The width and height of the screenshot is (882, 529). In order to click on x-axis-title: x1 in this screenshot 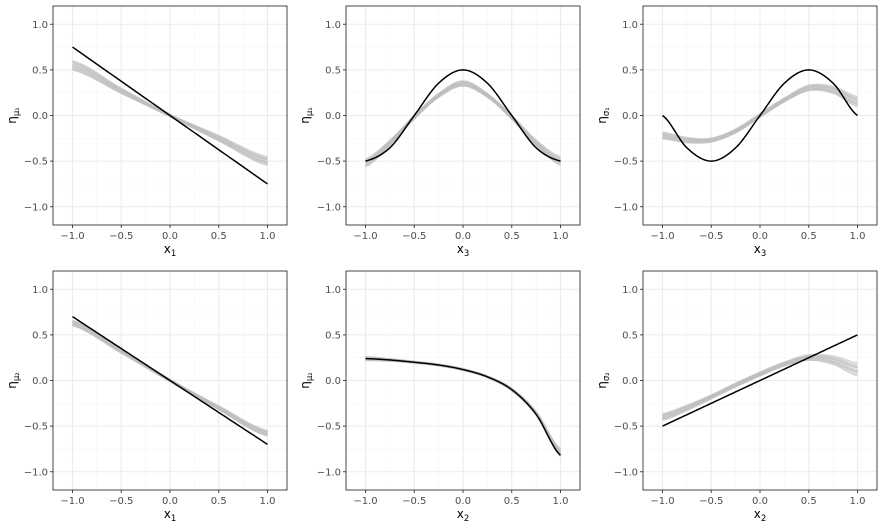, I will do `click(170, 515)`.